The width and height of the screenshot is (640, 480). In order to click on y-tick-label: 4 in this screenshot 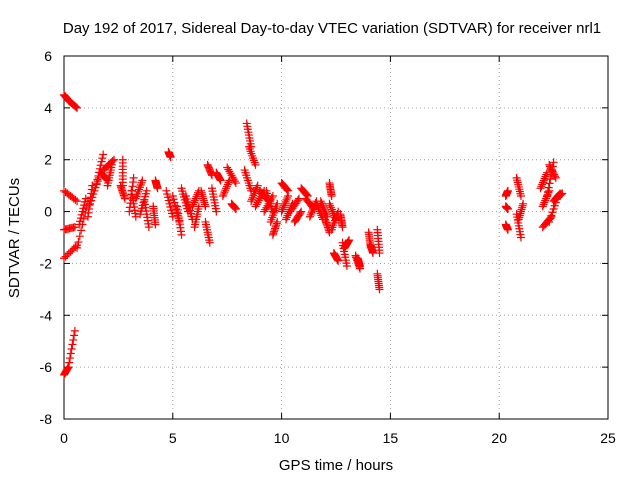, I will do `click(48, 108)`.